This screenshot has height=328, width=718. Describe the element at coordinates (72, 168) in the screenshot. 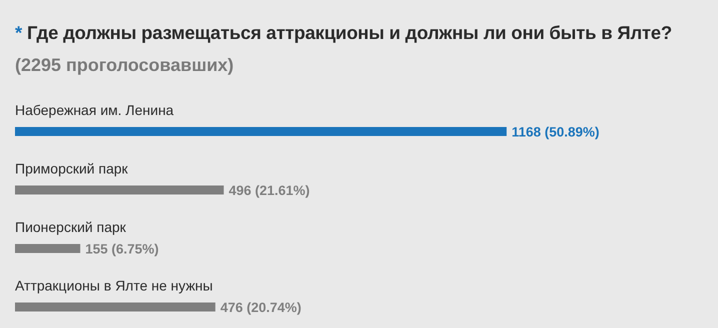

I see `y-tick-label: Приморский парк` at that location.